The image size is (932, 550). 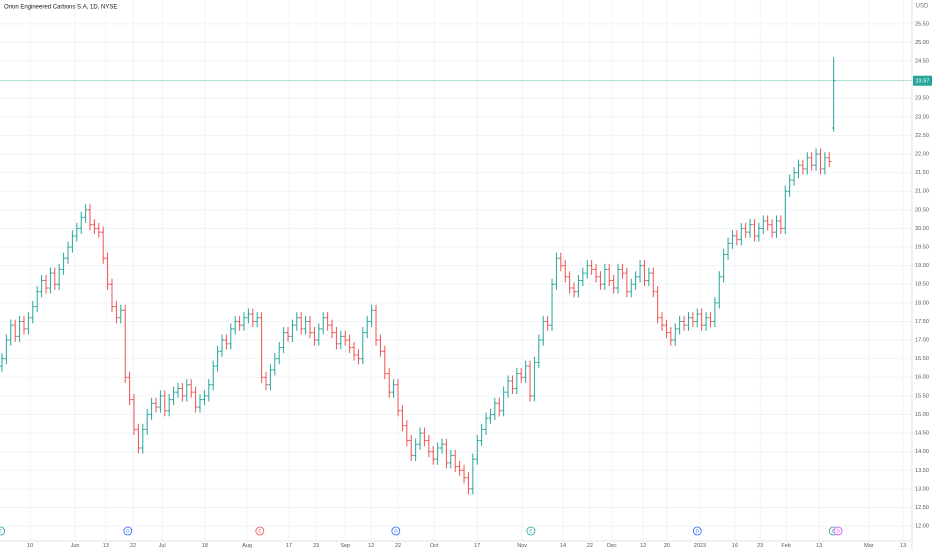 I want to click on y-tick-label: 21.00, so click(x=922, y=192).